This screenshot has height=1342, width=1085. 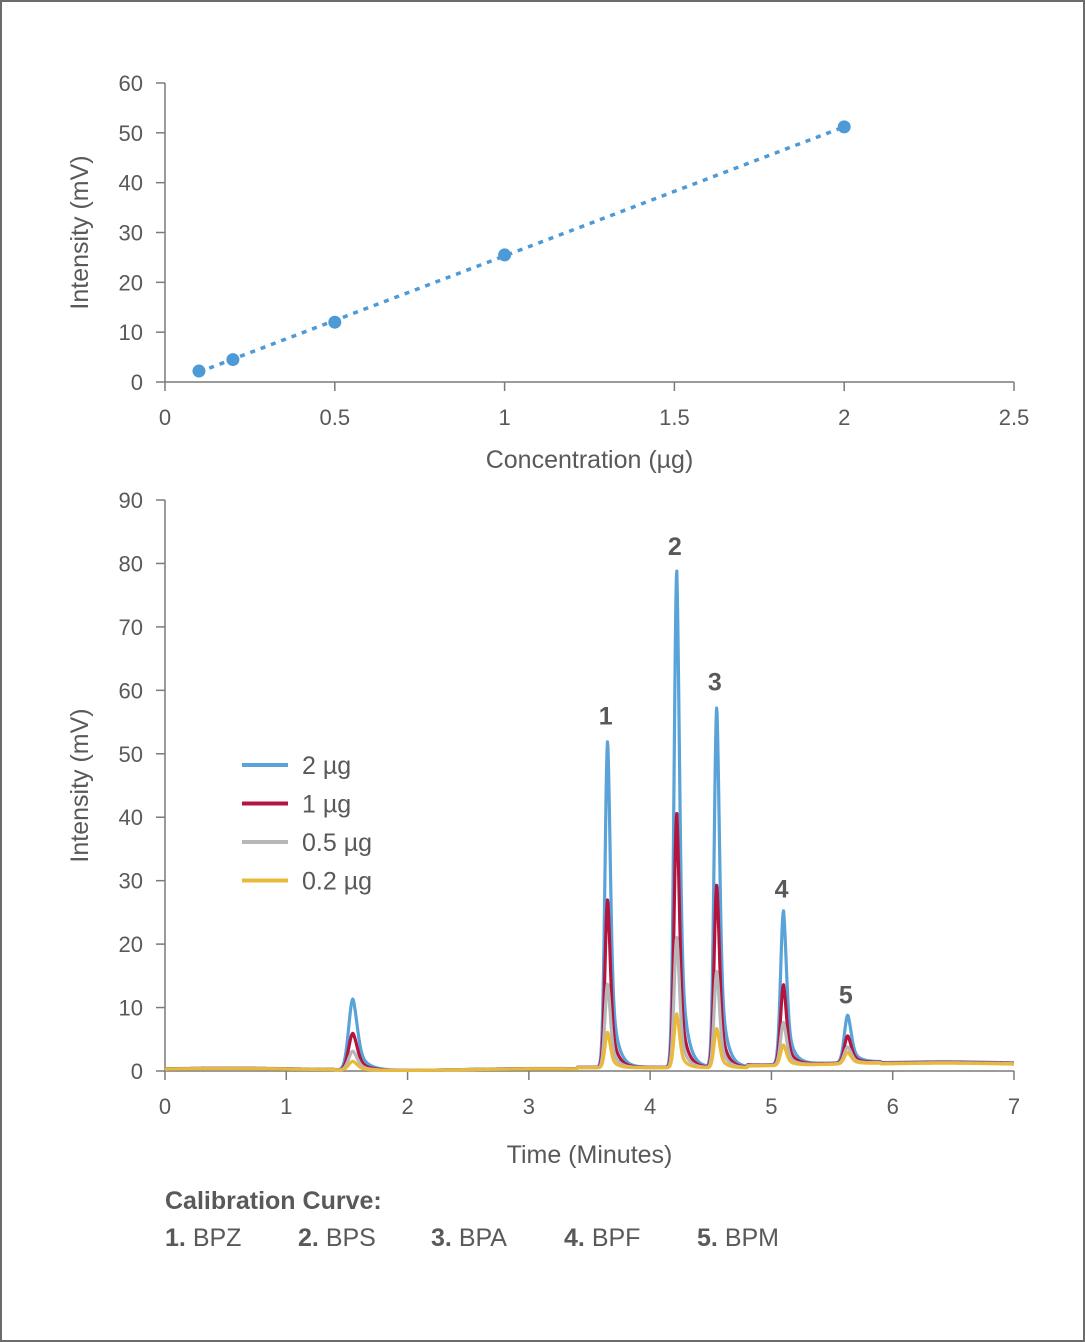 What do you see at coordinates (738, 1238) in the screenshot?
I see `footer-item-5: 5. BPM` at bounding box center [738, 1238].